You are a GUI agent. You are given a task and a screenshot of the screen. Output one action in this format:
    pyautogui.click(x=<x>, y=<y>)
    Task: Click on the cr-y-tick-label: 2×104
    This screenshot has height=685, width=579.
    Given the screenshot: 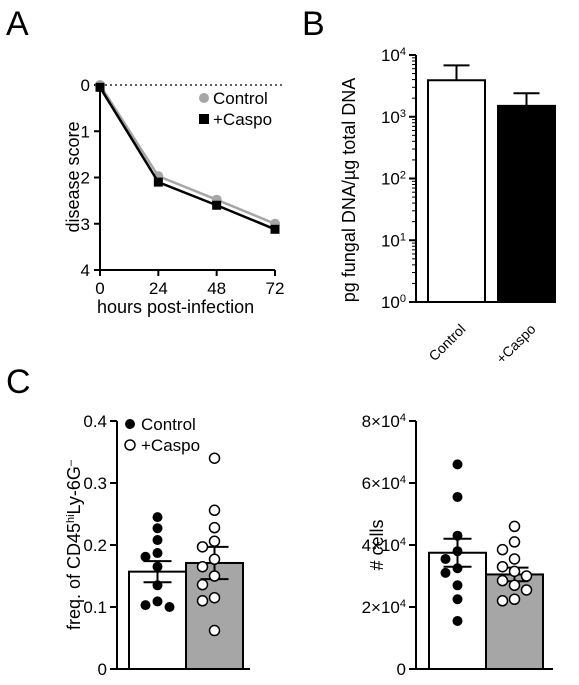 What is the action you would take?
    pyautogui.click(x=384, y=607)
    